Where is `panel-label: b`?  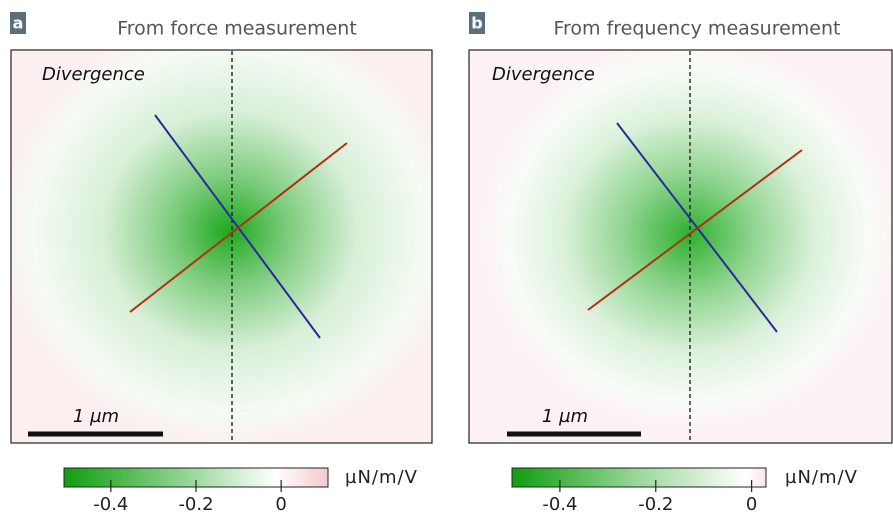 panel-label: b is located at coordinates (476, 23).